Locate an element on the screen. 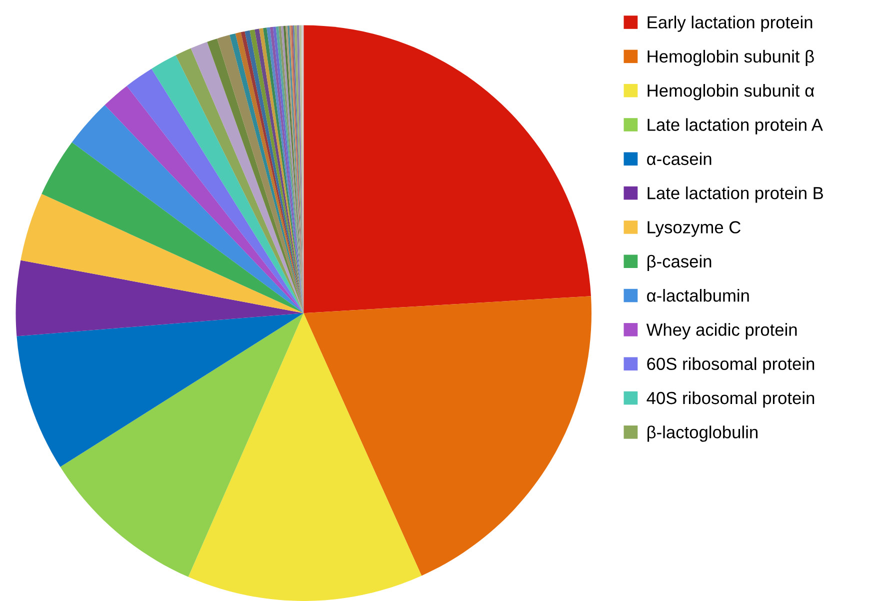 The image size is (875, 601). legend-label: β-lactoglobulin is located at coordinates (703, 434).